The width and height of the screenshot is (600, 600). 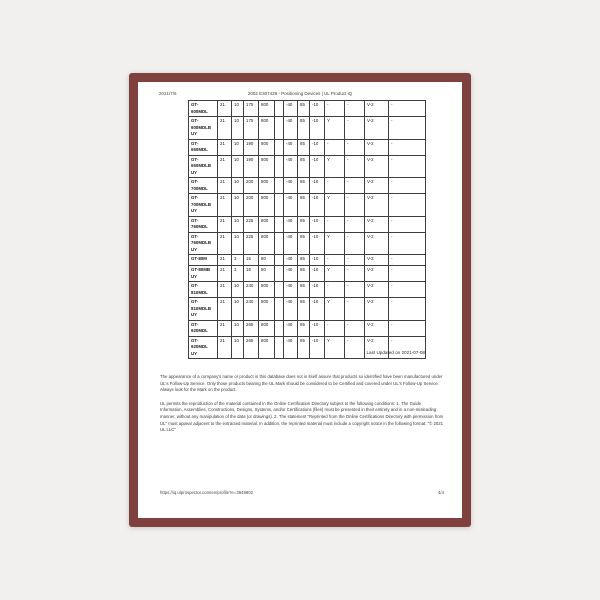 What do you see at coordinates (251, 309) in the screenshot?
I see `data-cell: 240` at bounding box center [251, 309].